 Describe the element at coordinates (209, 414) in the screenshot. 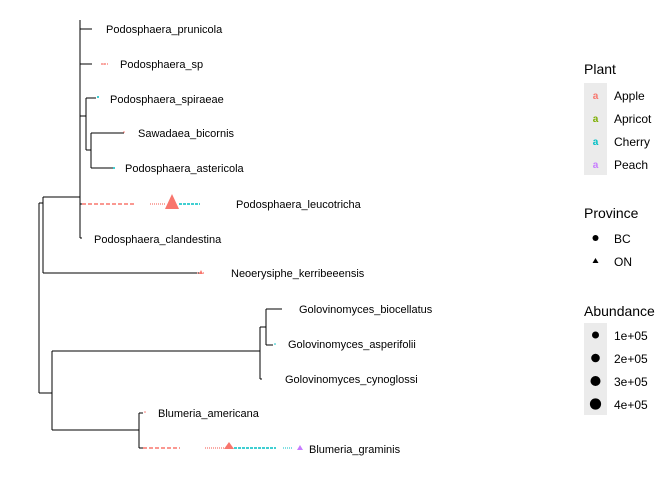

I see `tip-label: Blumeria_americana` at that location.